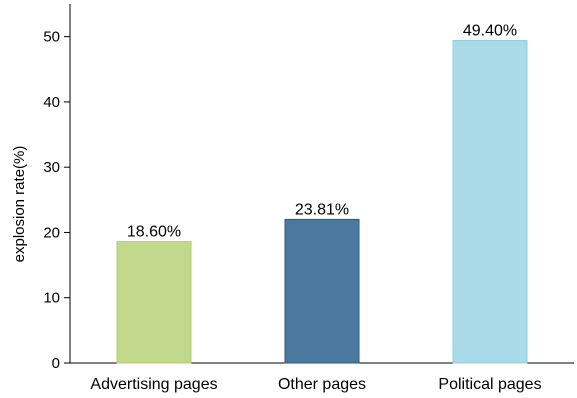 Image resolution: width=577 pixels, height=398 pixels. What do you see at coordinates (322, 209) in the screenshot?
I see `bar-data-label: 23.81%` at bounding box center [322, 209].